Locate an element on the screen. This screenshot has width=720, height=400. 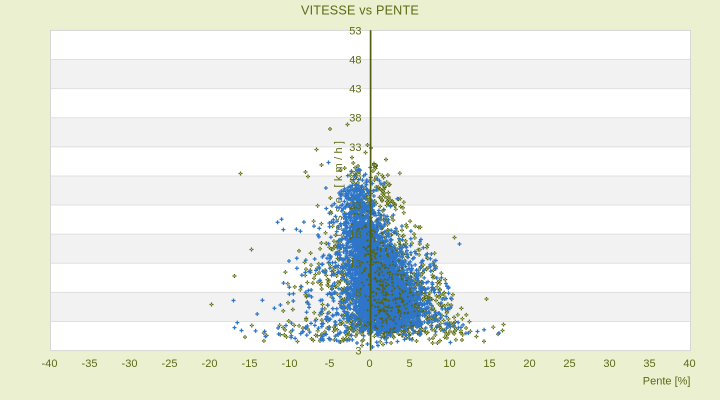
svg-text: 0 is located at coordinates (369, 364).